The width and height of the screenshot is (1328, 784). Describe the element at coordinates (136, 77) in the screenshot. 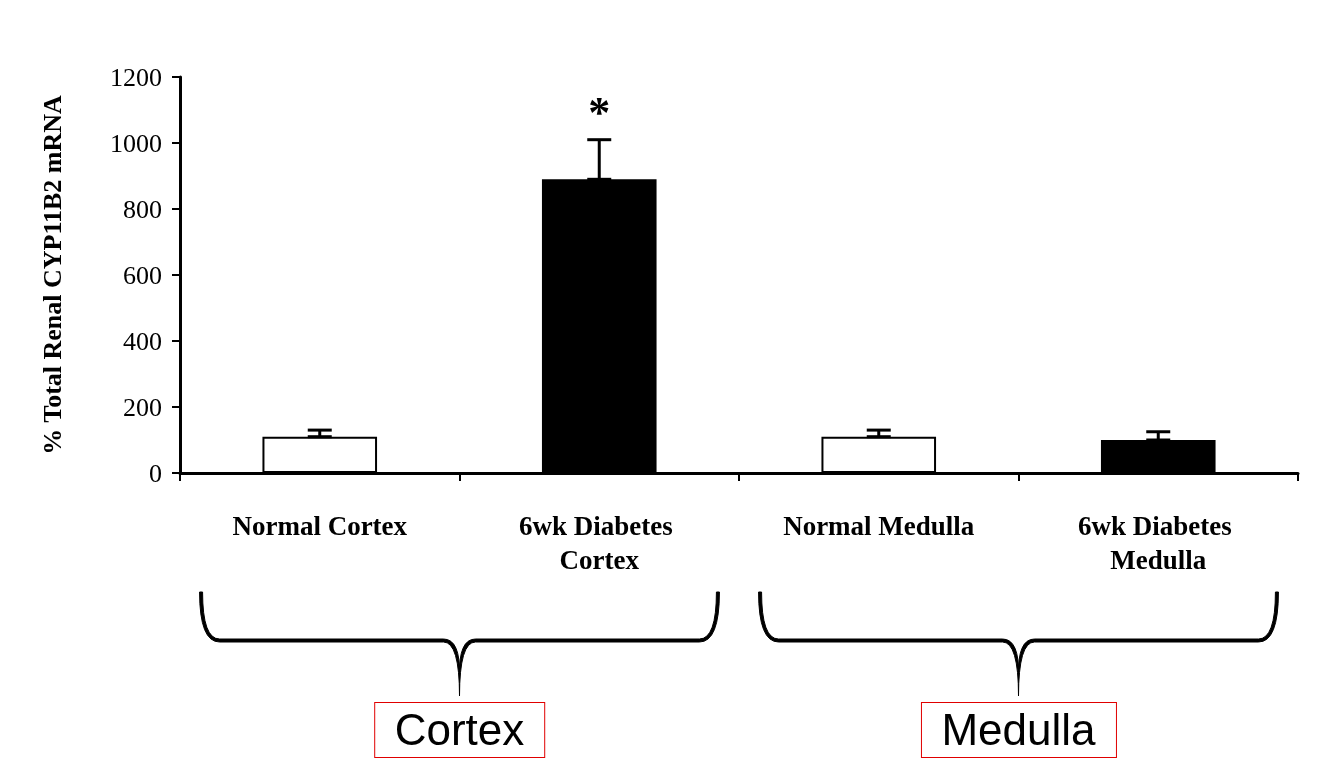

I see `y-tick-label: 1200` at that location.